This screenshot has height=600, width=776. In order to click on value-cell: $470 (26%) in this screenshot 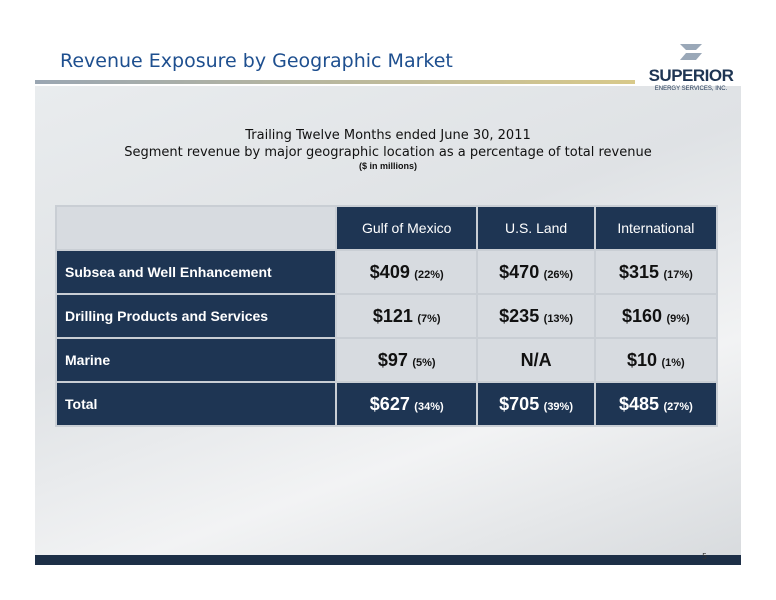, I will do `click(536, 272)`.